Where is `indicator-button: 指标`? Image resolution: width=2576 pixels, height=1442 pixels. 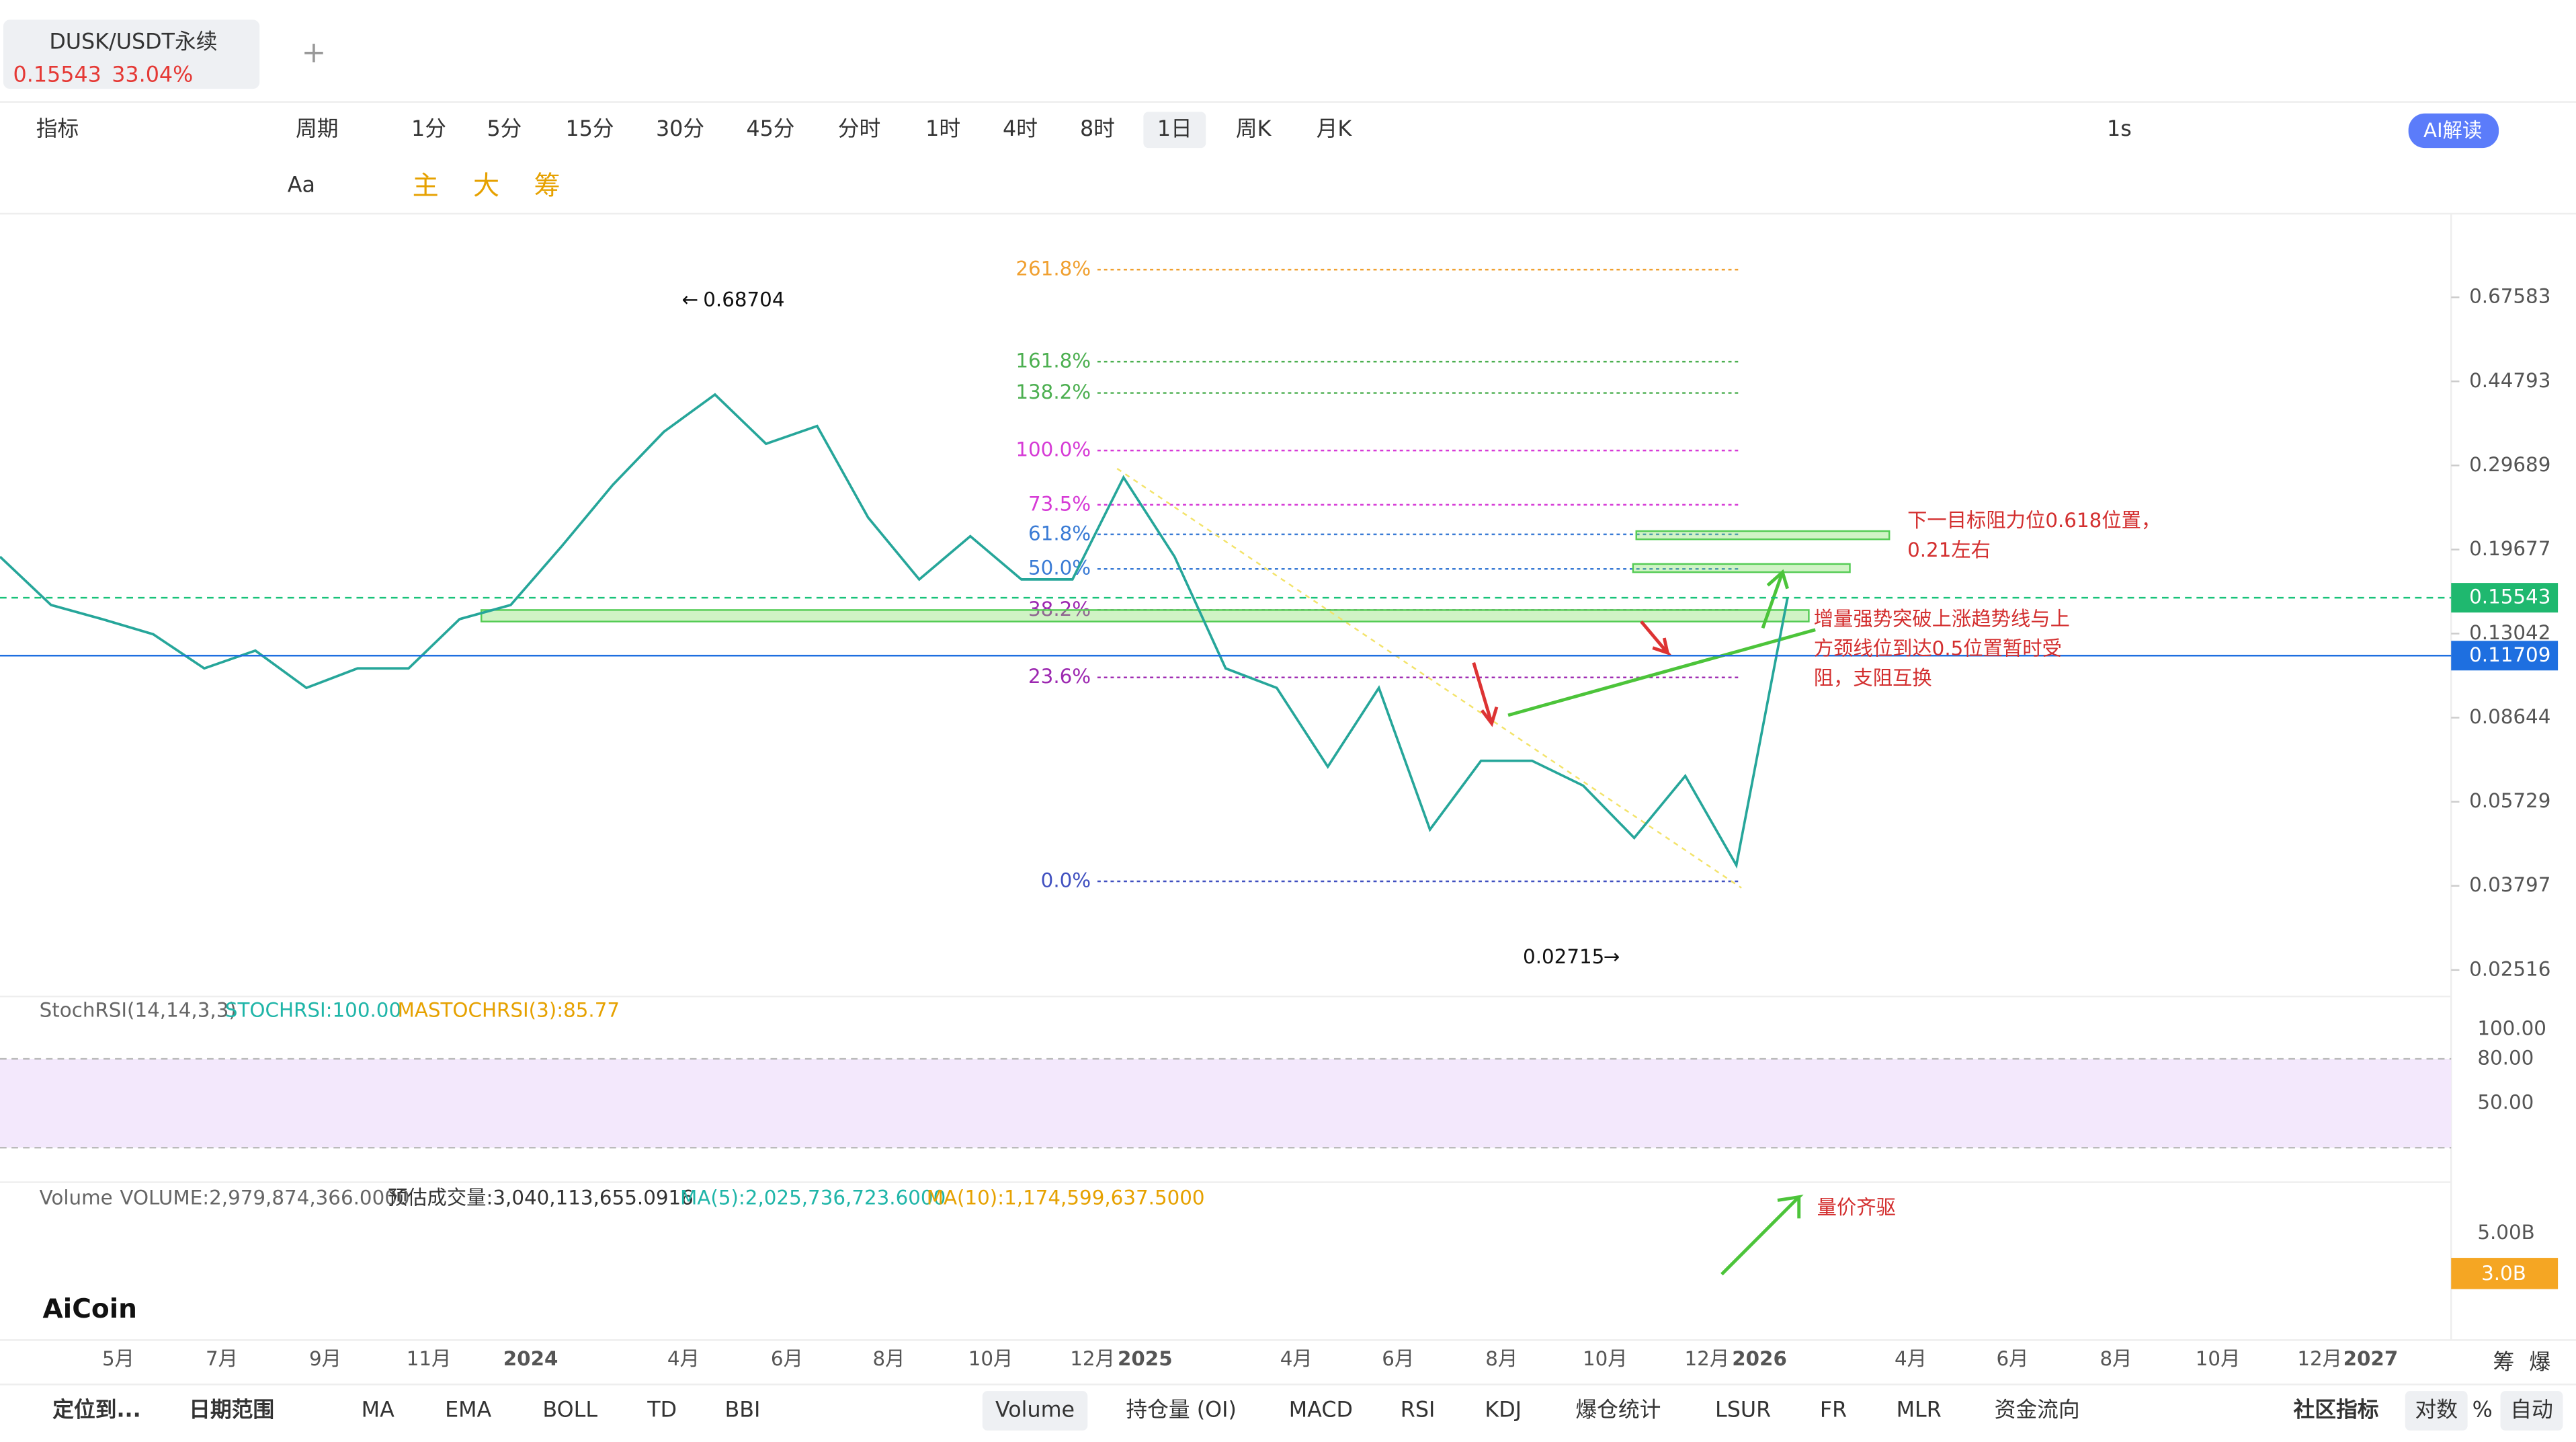
indicator-button: 指标 is located at coordinates (57, 129).